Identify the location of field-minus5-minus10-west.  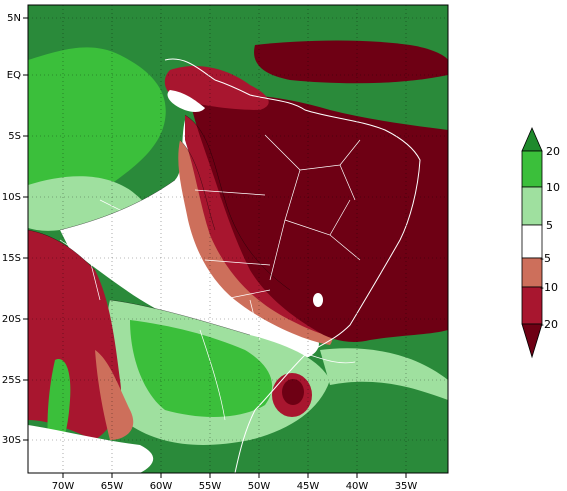
(114, 395).